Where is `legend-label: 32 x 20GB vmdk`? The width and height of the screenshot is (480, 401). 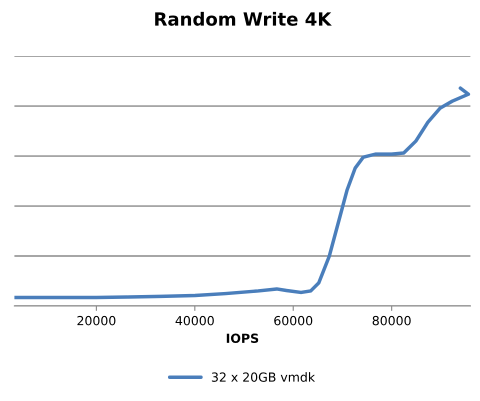 legend-label: 32 x 20GB vmdk is located at coordinates (264, 377).